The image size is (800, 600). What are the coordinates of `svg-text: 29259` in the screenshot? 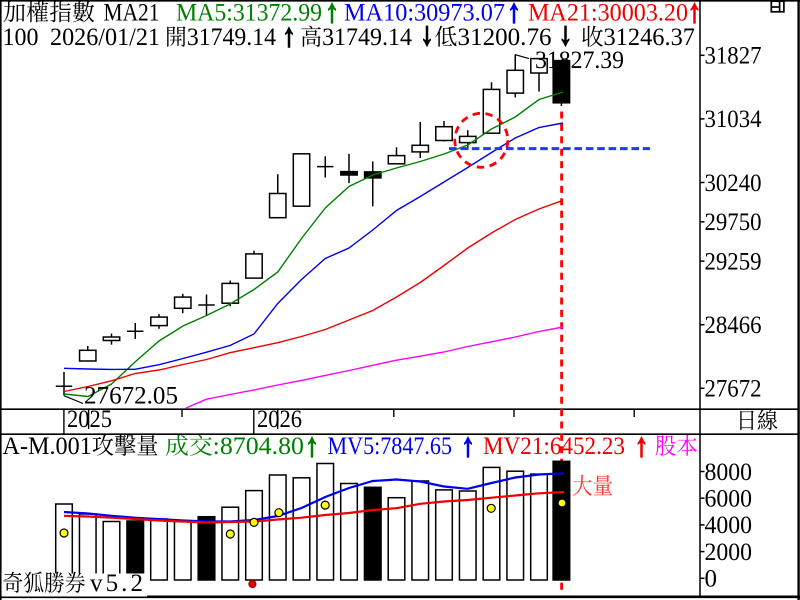 It's located at (733, 261).